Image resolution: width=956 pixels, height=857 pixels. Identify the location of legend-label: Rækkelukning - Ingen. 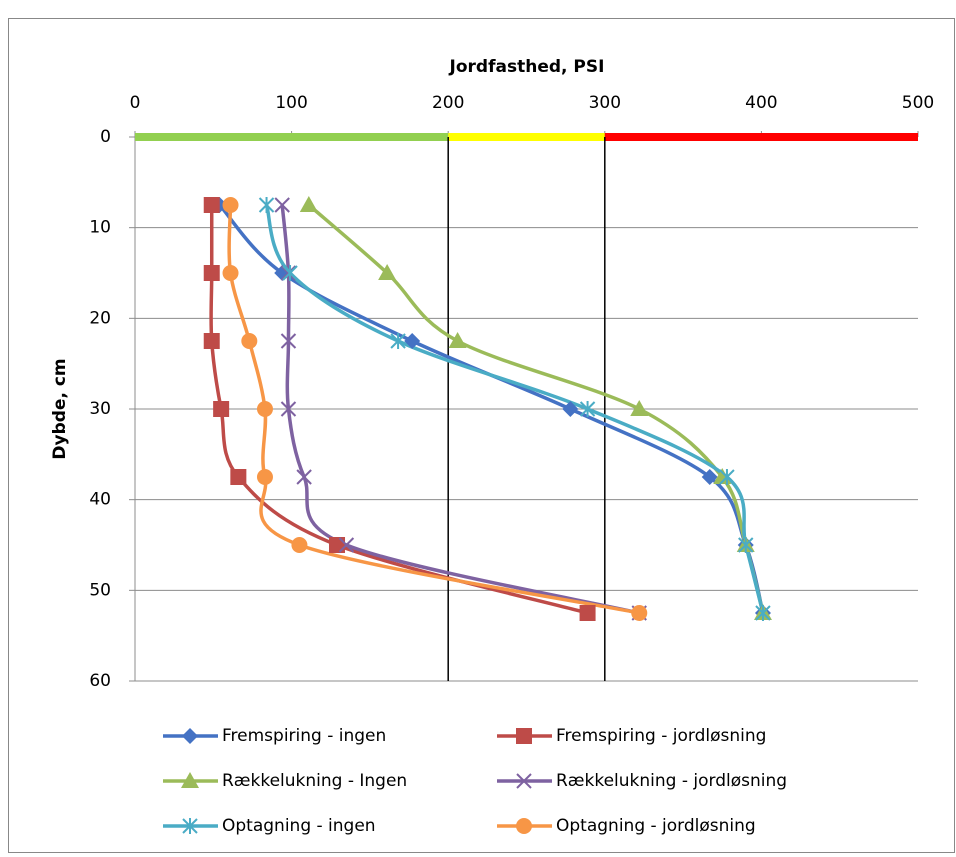
(314, 781).